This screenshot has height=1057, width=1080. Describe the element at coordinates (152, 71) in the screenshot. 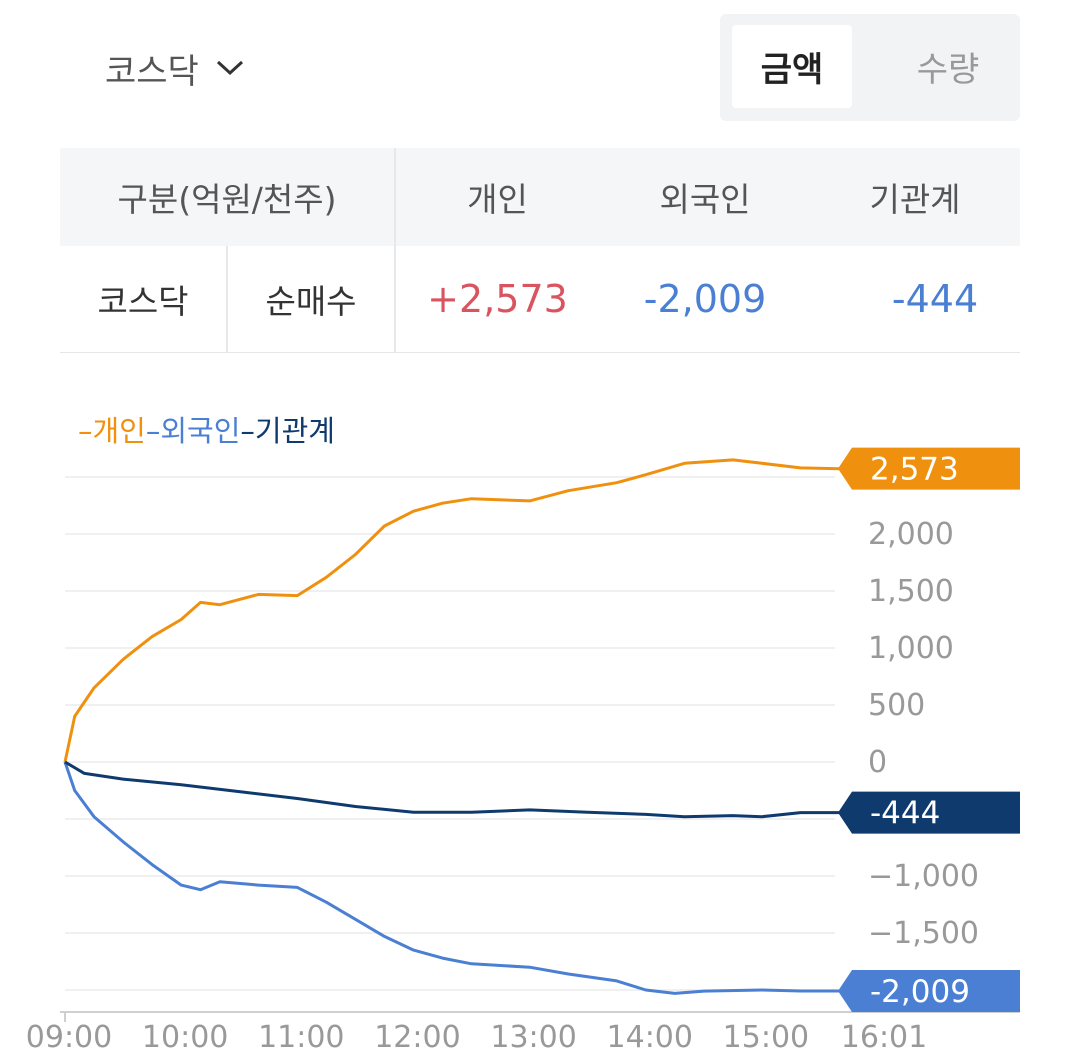

I see `market-dropdown-label: 코스닥` at that location.